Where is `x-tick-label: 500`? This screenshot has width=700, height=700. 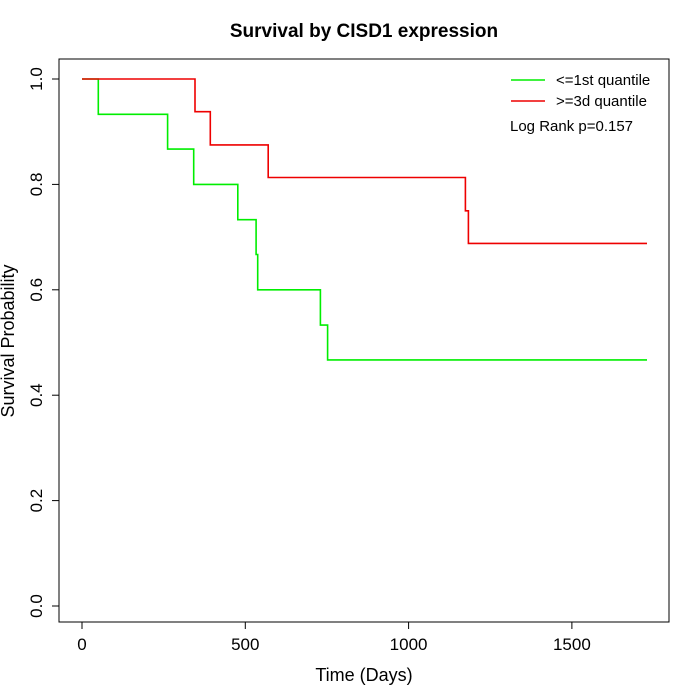 x-tick-label: 500 is located at coordinates (245, 644).